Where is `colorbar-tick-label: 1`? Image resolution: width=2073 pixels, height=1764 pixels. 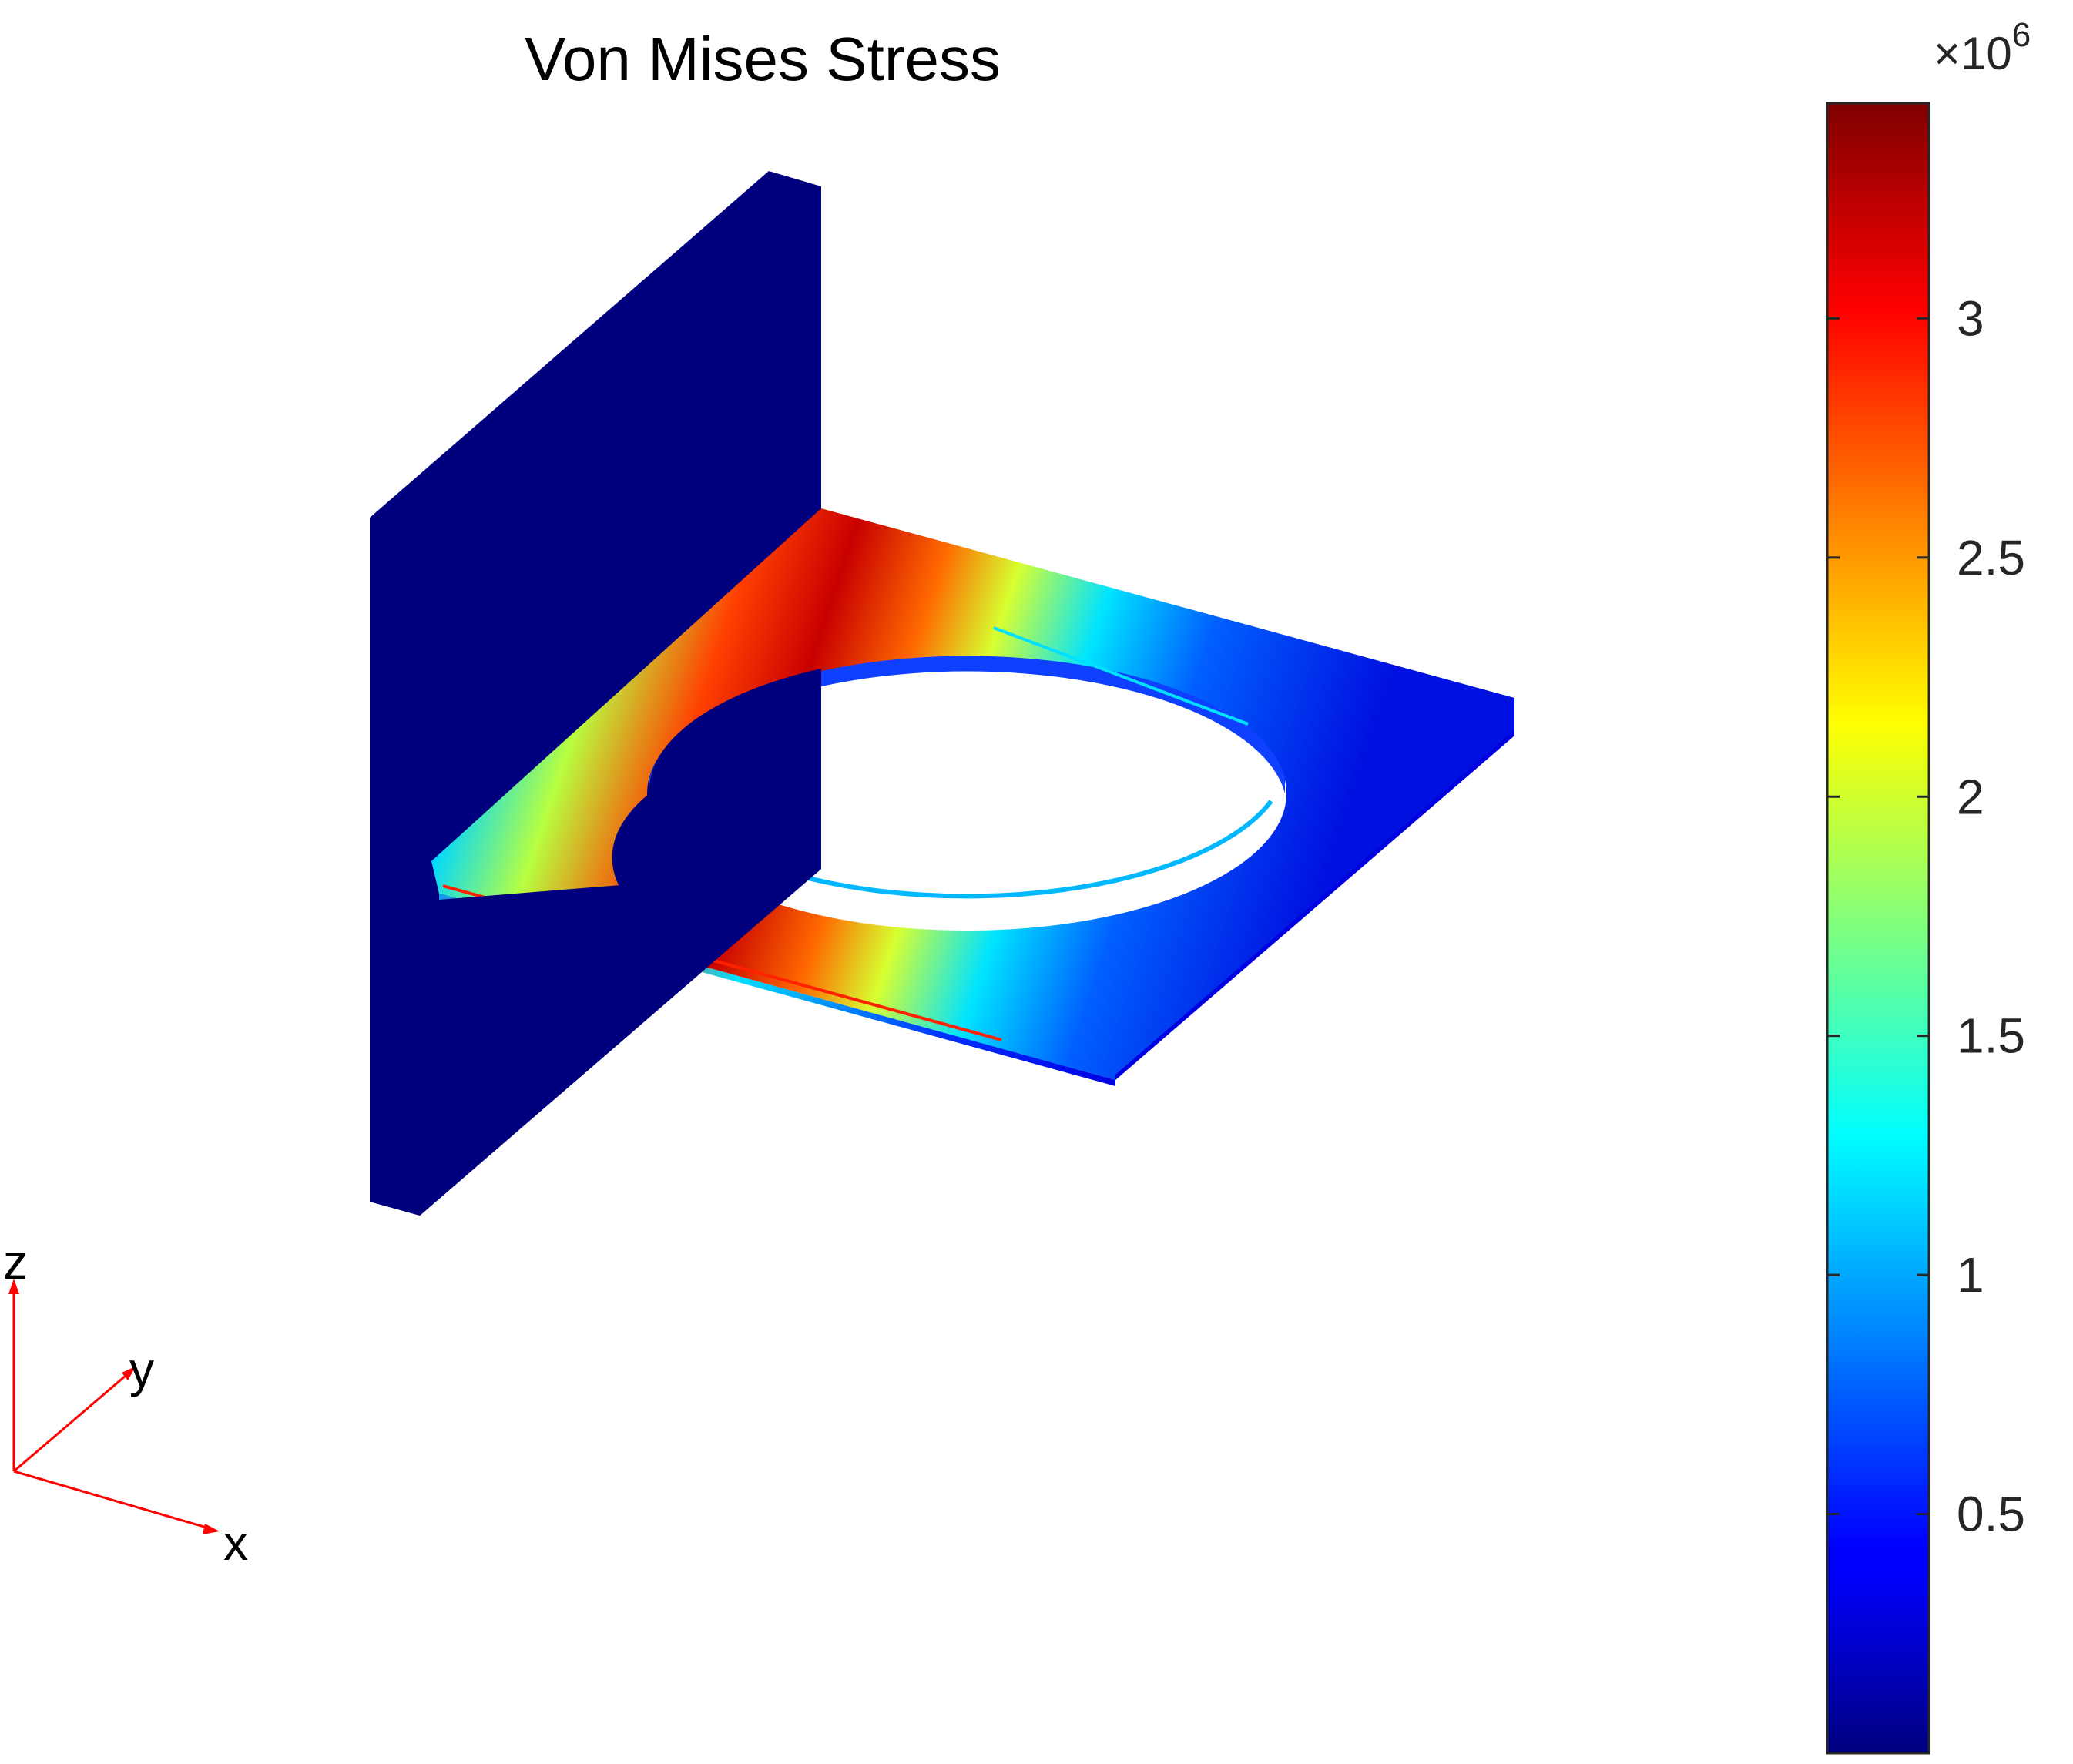 colorbar-tick-label: 1 is located at coordinates (1970, 1275).